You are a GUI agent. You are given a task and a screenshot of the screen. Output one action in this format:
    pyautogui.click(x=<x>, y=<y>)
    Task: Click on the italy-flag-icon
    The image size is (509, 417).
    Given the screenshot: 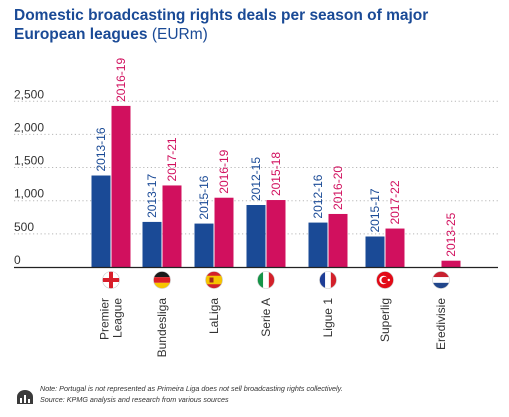 What is the action you would take?
    pyautogui.click(x=266, y=280)
    